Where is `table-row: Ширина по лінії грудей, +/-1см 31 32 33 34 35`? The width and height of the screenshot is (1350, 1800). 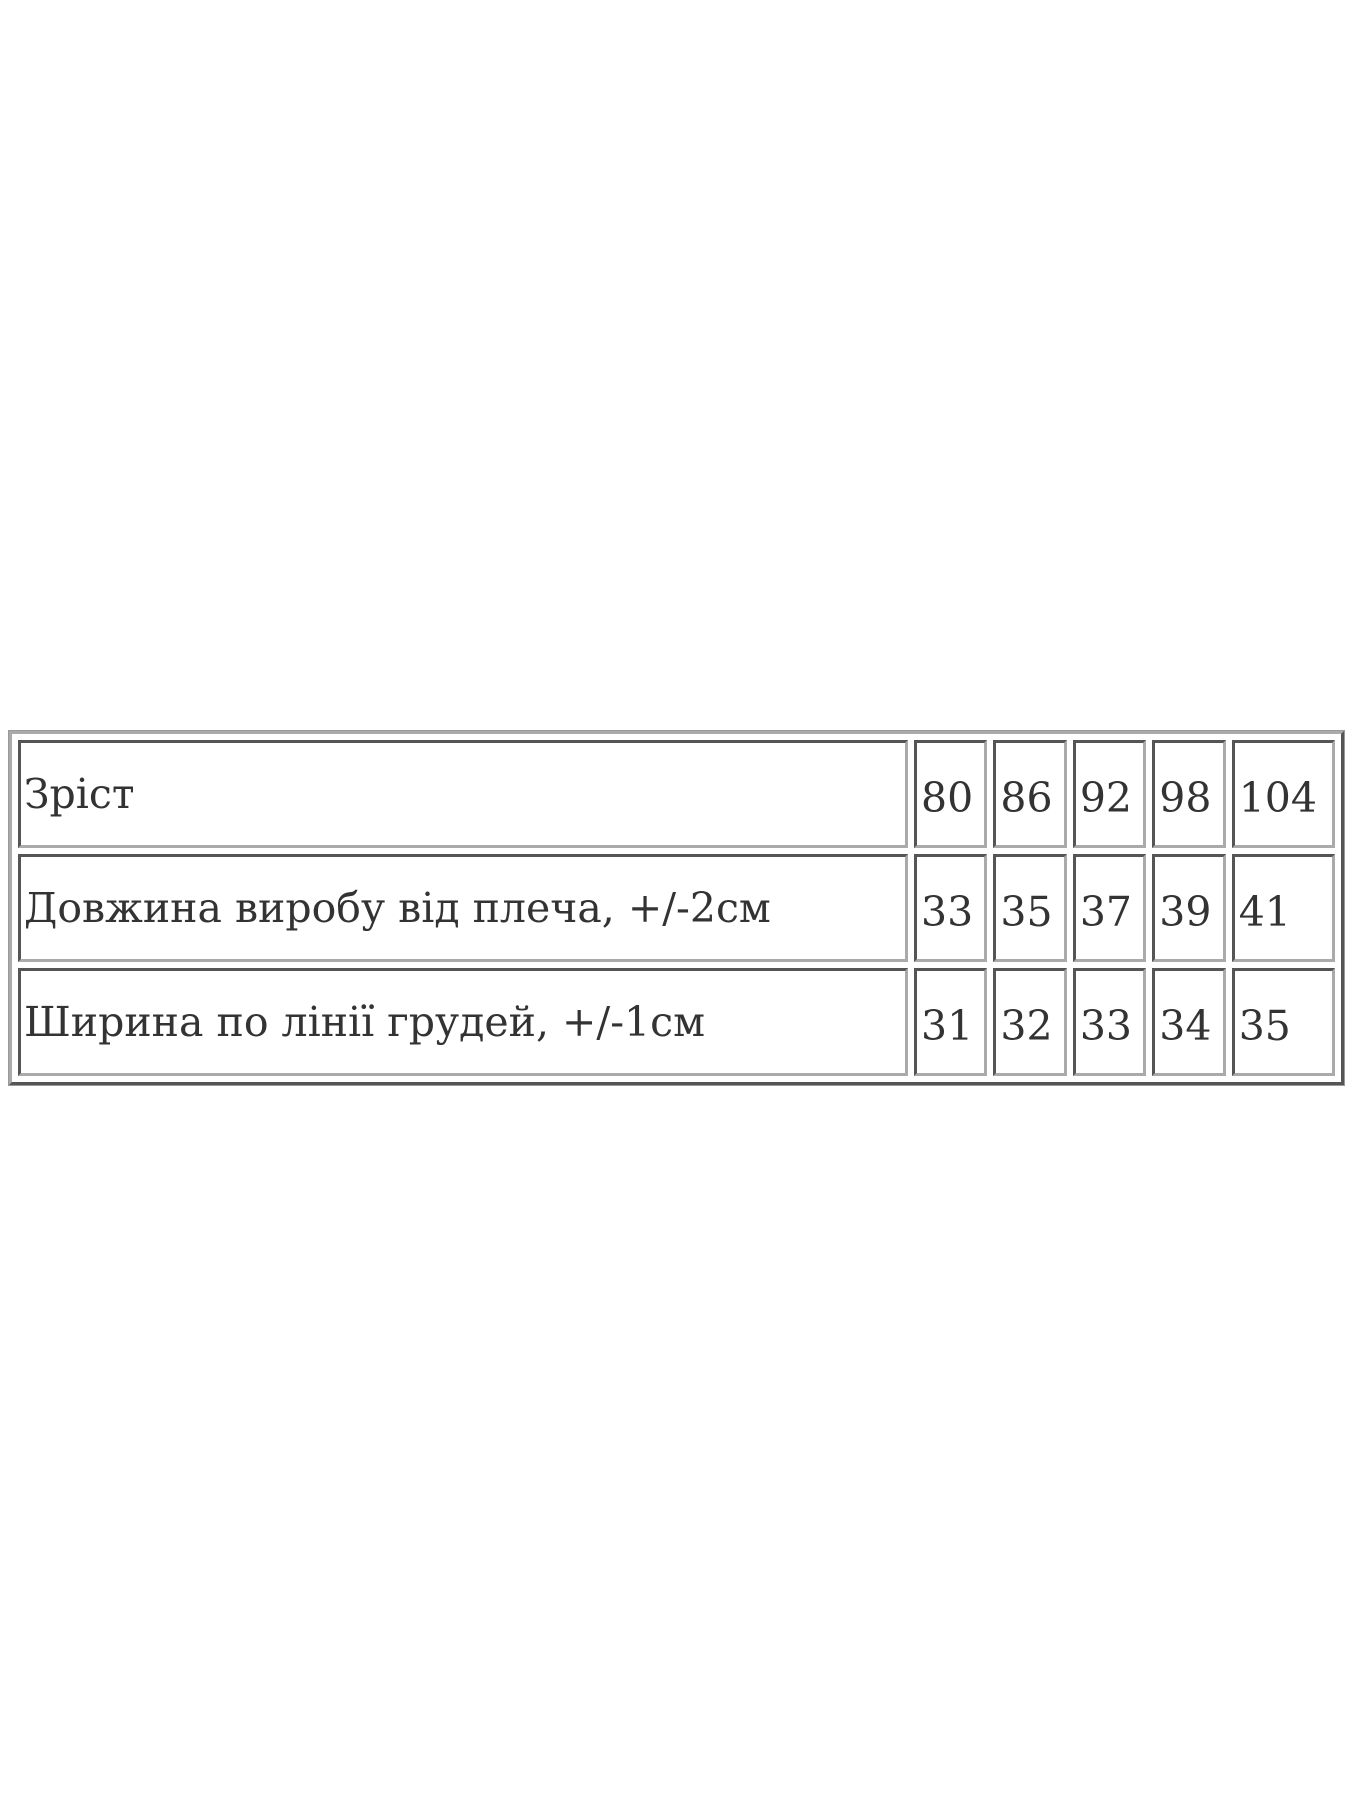 table-row: Ширина по лінії грудей, +/-1см 31 32 33 34 35 is located at coordinates (676, 1022).